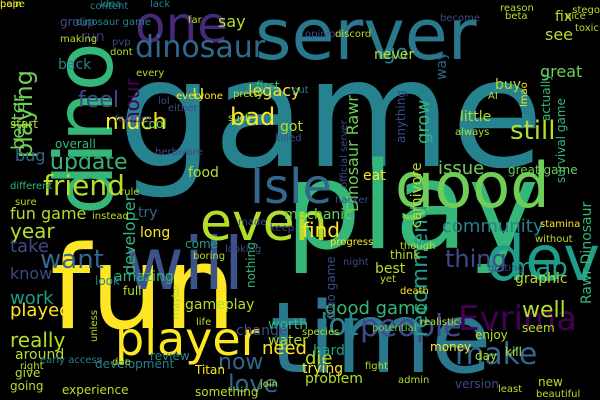 The height and width of the screenshot is (400, 600). I want to click on cloud-word: Evrima, so click(517, 319).